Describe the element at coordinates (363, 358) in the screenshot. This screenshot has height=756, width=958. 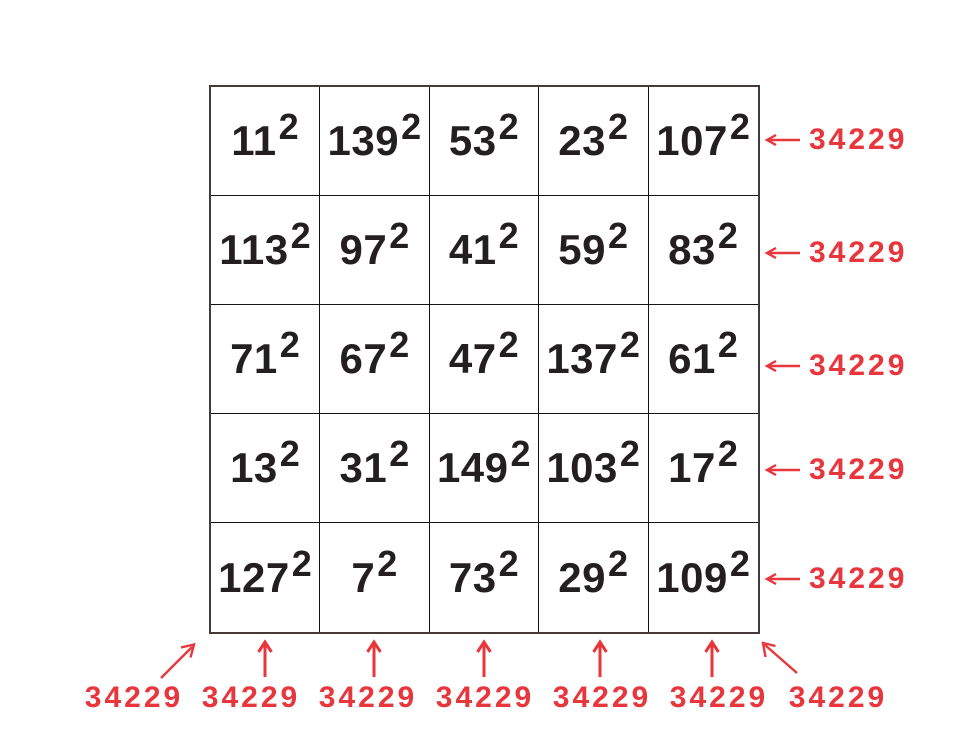
I see `cell-base: 67` at that location.